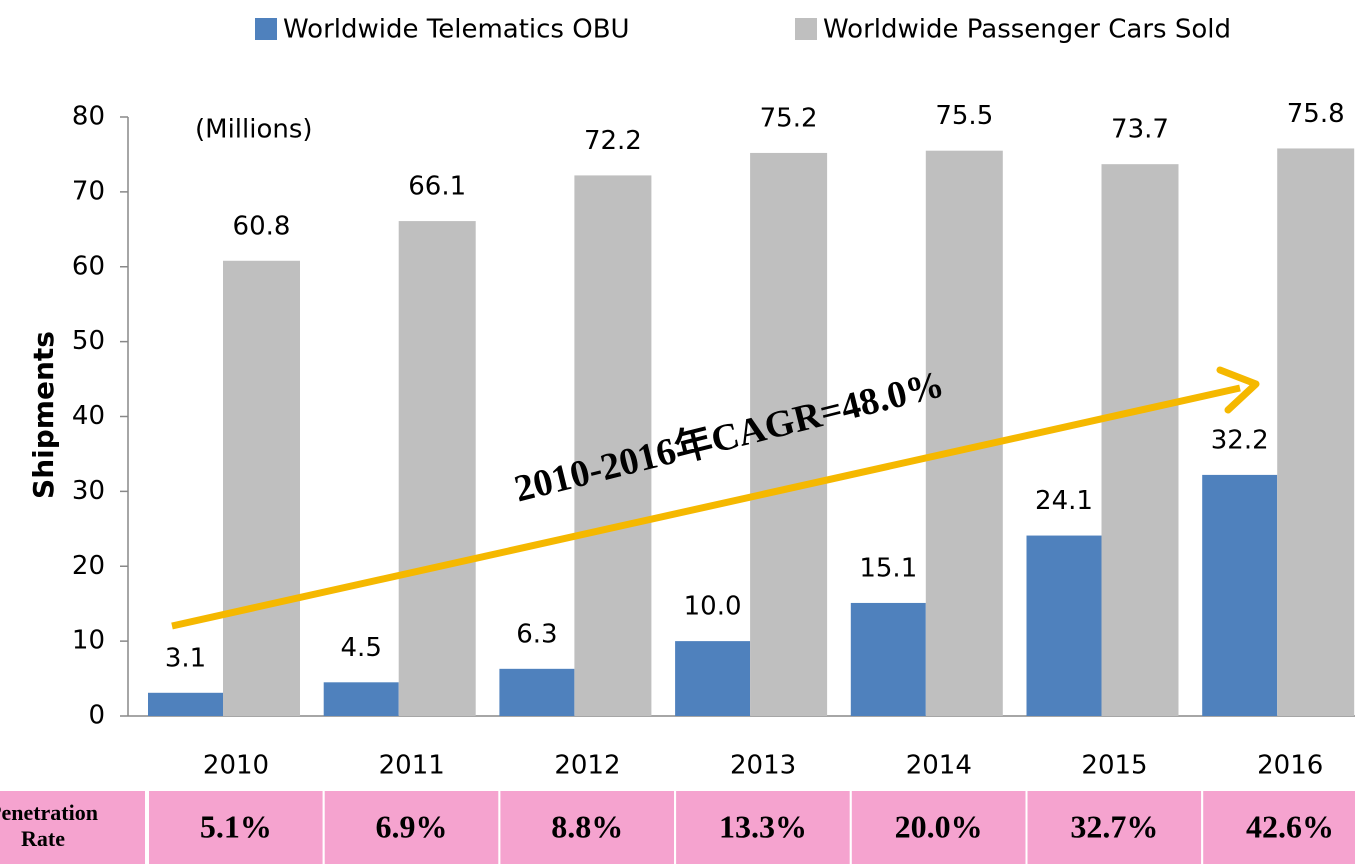 The height and width of the screenshot is (865, 1355). What do you see at coordinates (1027, 30) in the screenshot?
I see `legend-label: Worldwide Passenger Cars Sold` at bounding box center [1027, 30].